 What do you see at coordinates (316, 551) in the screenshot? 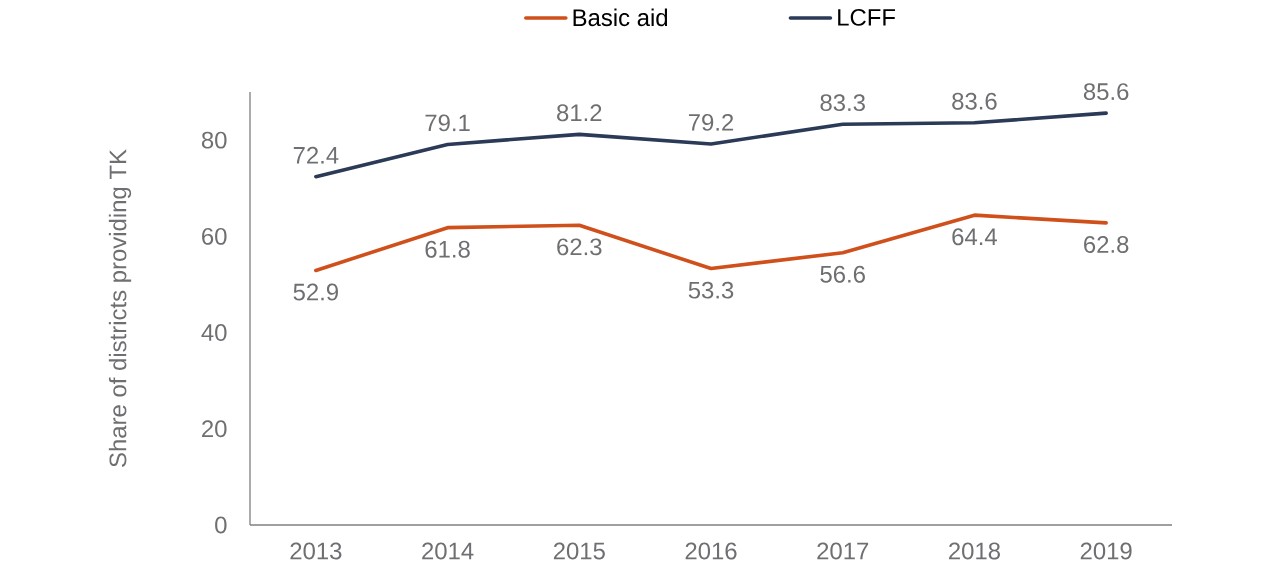
I see `x-tick-label: 2013` at bounding box center [316, 551].